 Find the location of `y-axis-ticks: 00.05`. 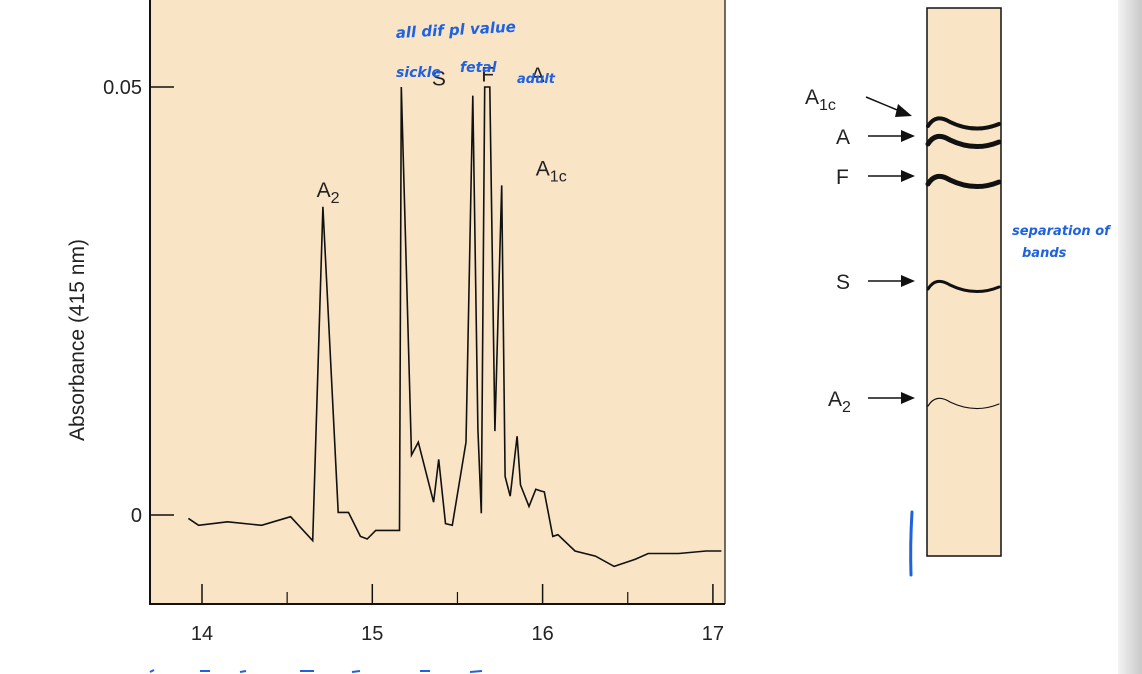

y-axis-ticks: 00.05 is located at coordinates (138, 302).